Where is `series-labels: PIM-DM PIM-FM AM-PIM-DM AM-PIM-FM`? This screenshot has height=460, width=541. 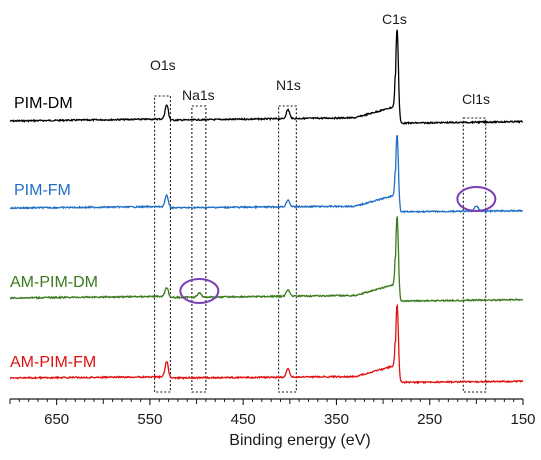 series-labels: PIM-DM PIM-FM AM-PIM-DM AM-PIM-FM is located at coordinates (54, 233).